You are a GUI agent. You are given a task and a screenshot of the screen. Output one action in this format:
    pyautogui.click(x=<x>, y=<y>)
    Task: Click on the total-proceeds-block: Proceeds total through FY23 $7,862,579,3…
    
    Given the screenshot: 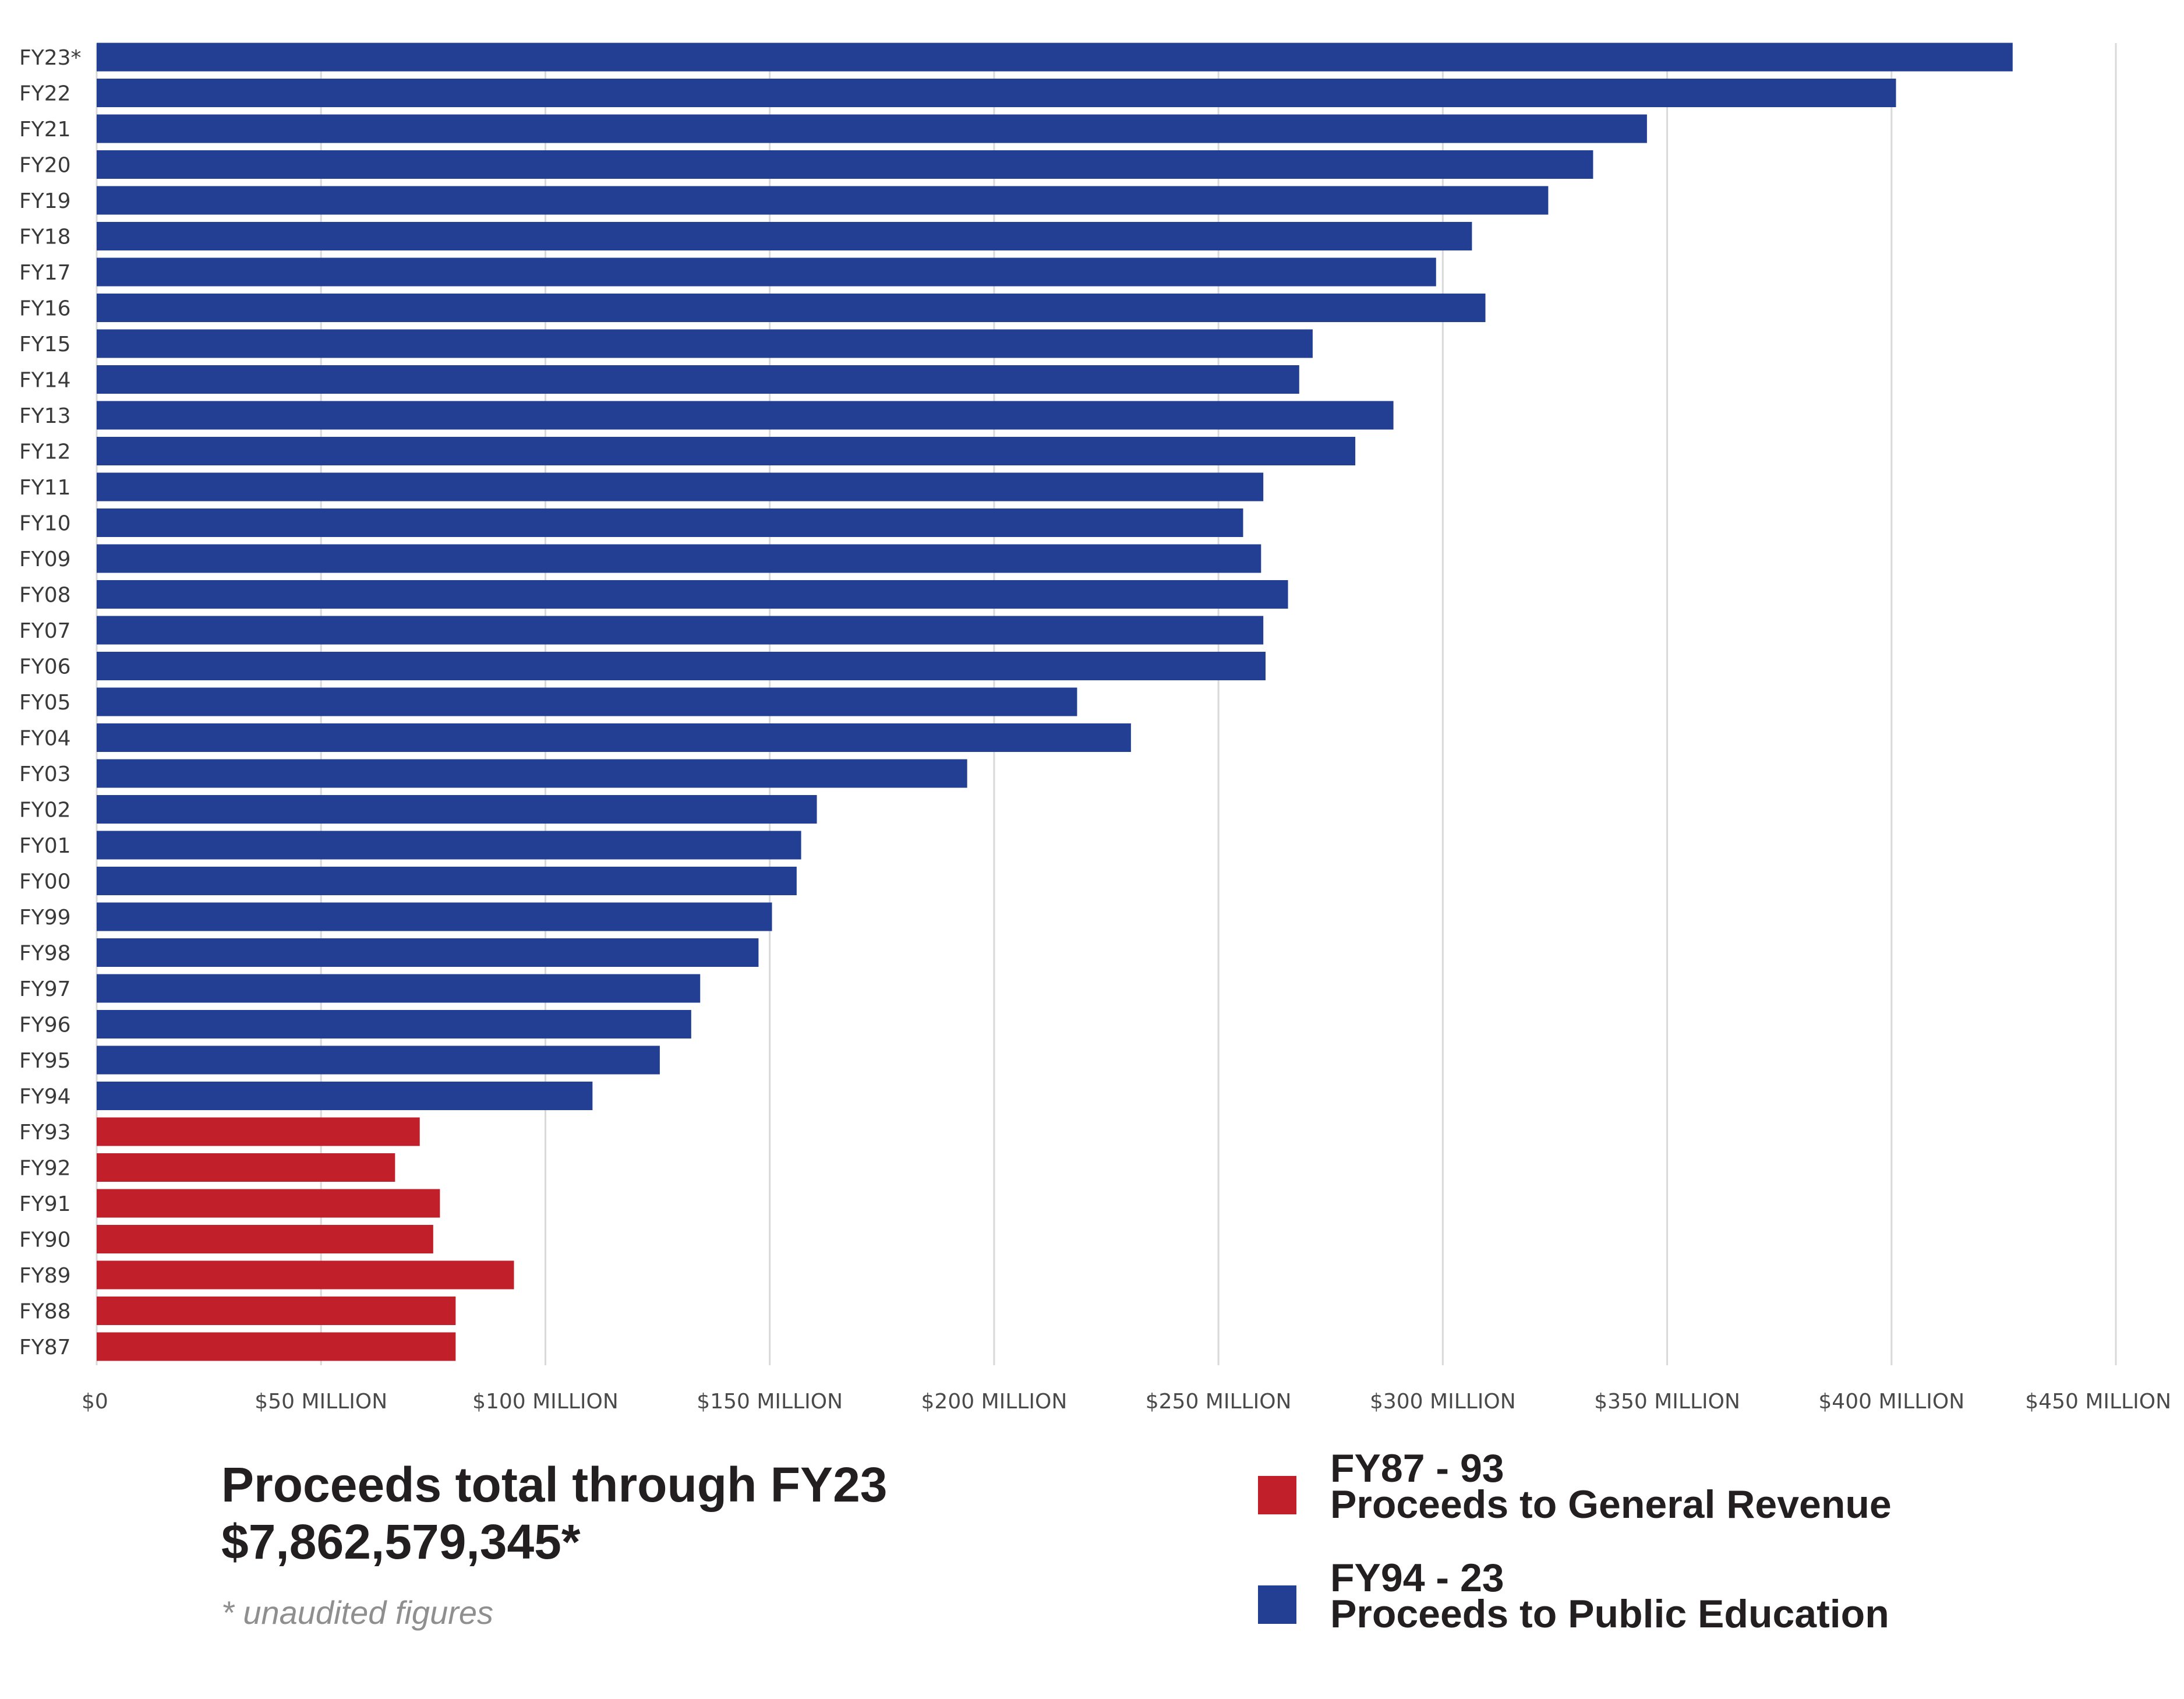 What is the action you would take?
    pyautogui.click(x=554, y=1544)
    